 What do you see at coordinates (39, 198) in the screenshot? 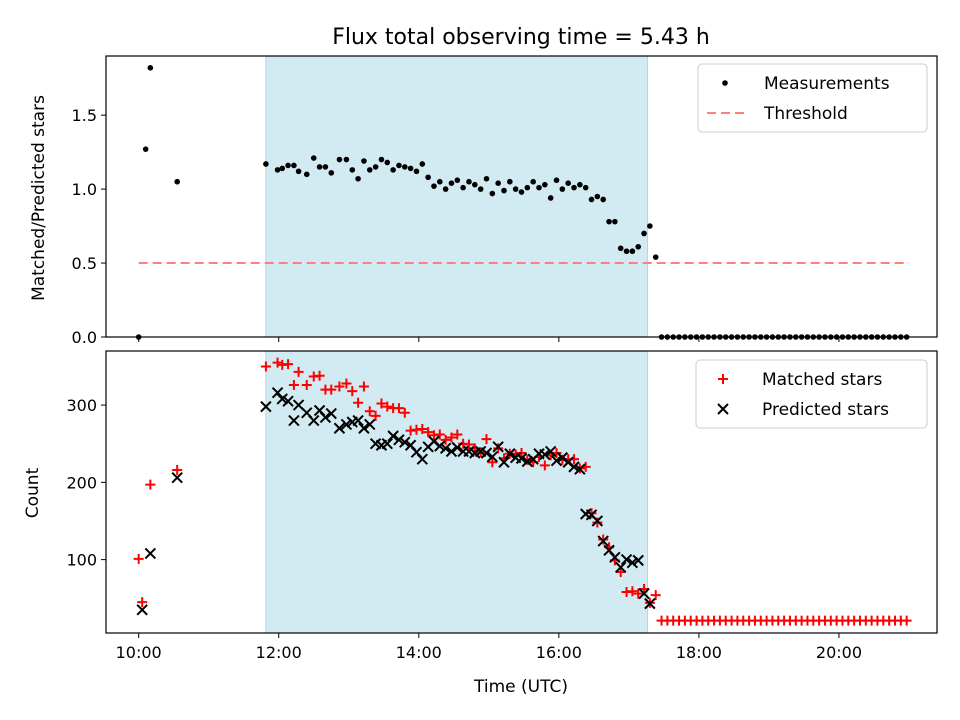
I see `top-y-axis-label: Matched/Predicted stars` at bounding box center [39, 198].